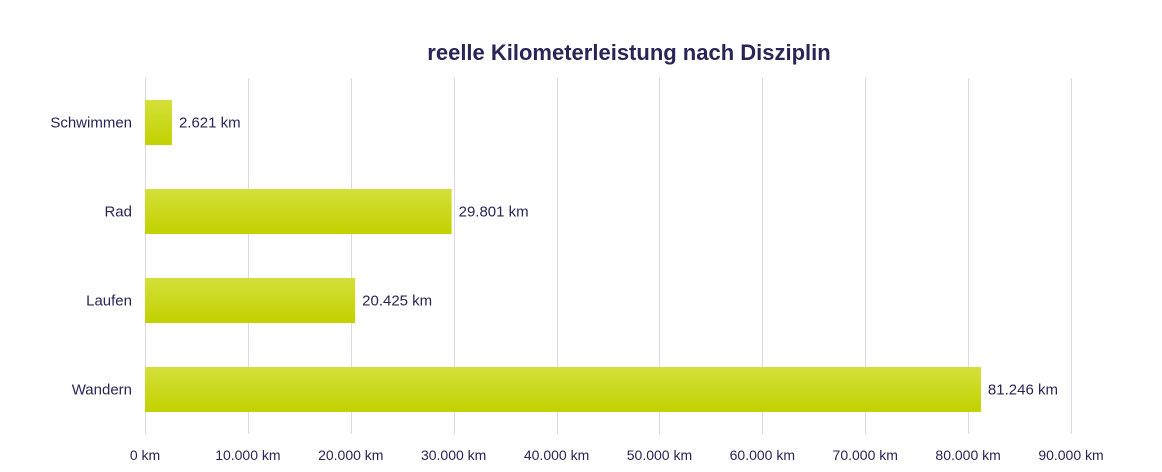 Image resolution: width=1162 pixels, height=472 pixels. Describe the element at coordinates (118, 212) in the screenshot. I see `category-label: Rad` at that location.